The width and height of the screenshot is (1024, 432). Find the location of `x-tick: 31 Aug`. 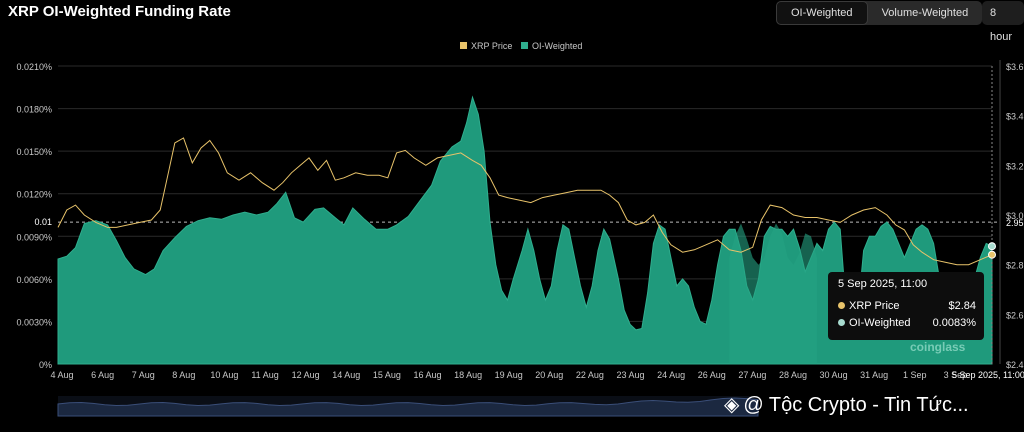

x-tick: 31 Aug is located at coordinates (874, 375).